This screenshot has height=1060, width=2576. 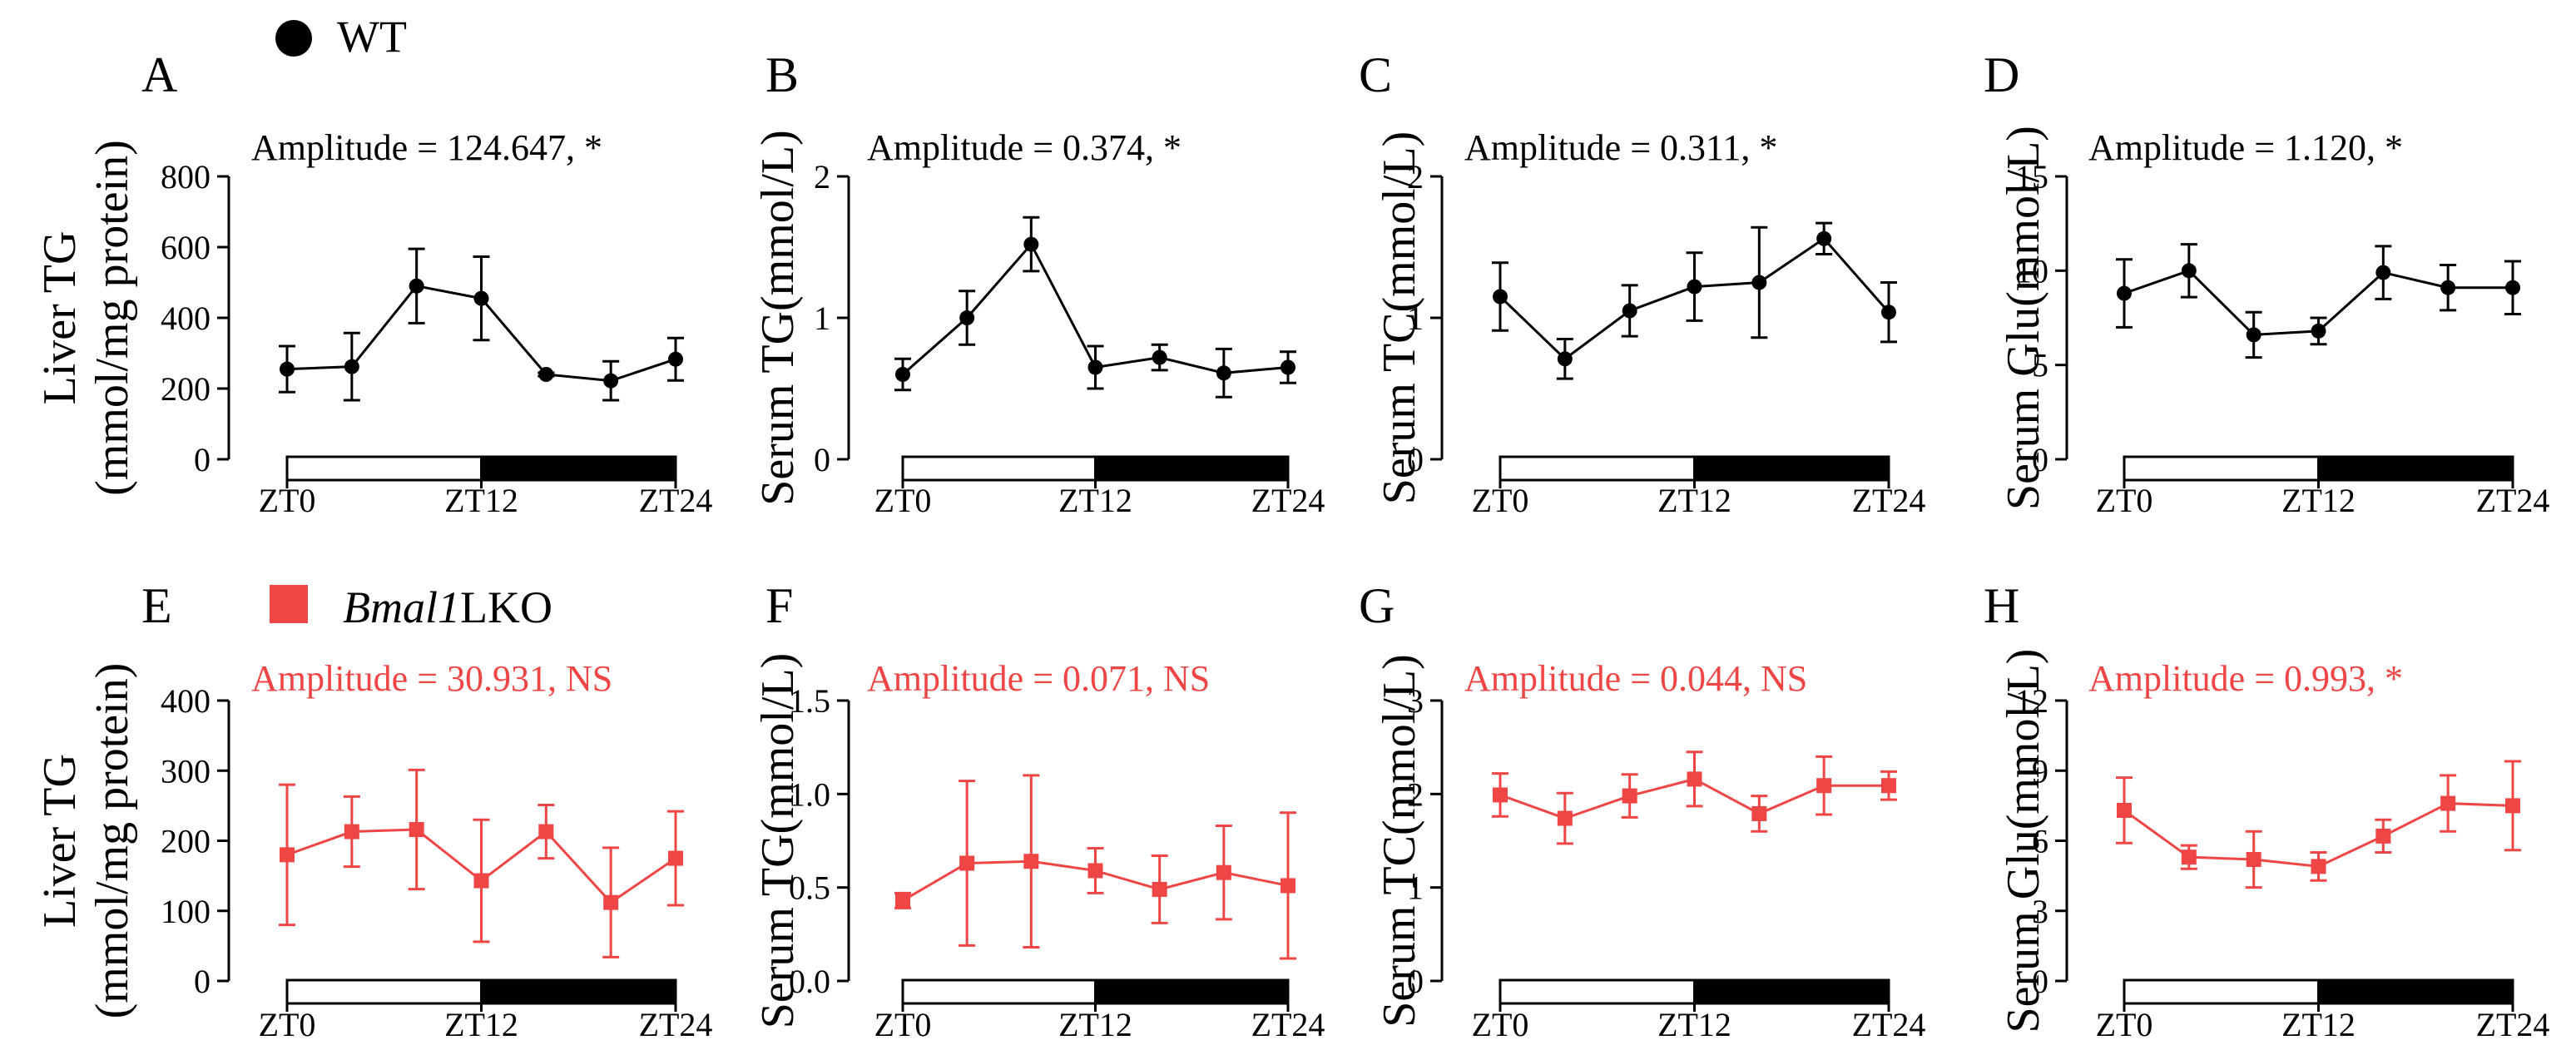 I want to click on panel-letter: D, so click(x=2002, y=75).